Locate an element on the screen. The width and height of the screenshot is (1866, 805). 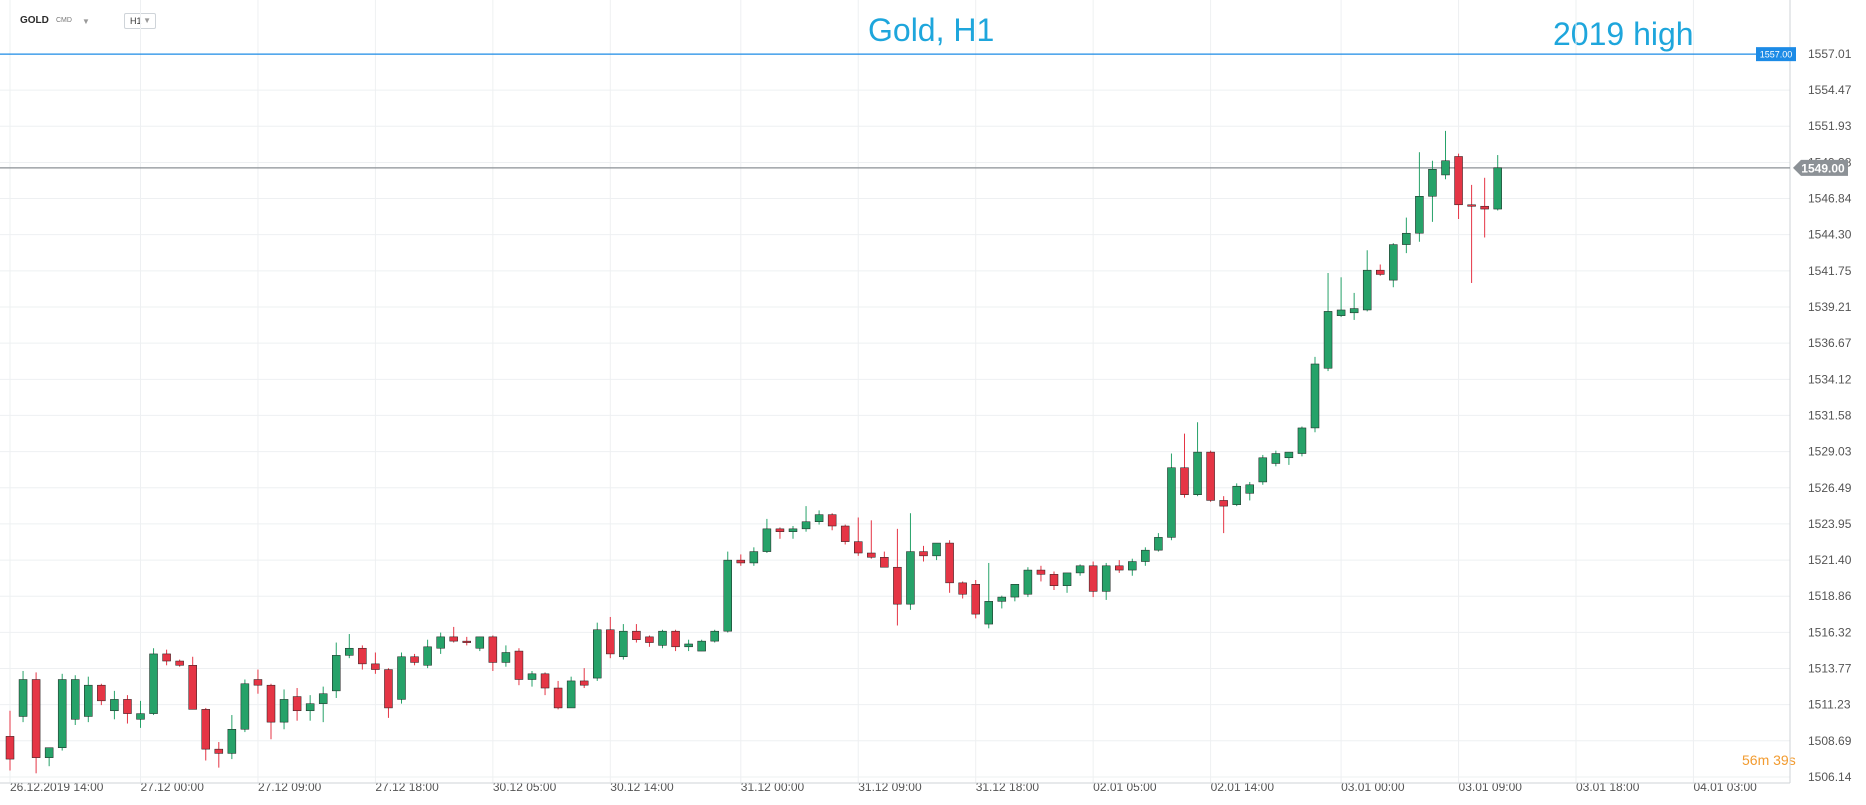
chevron-down-icon: ▼ is located at coordinates (147, 20).